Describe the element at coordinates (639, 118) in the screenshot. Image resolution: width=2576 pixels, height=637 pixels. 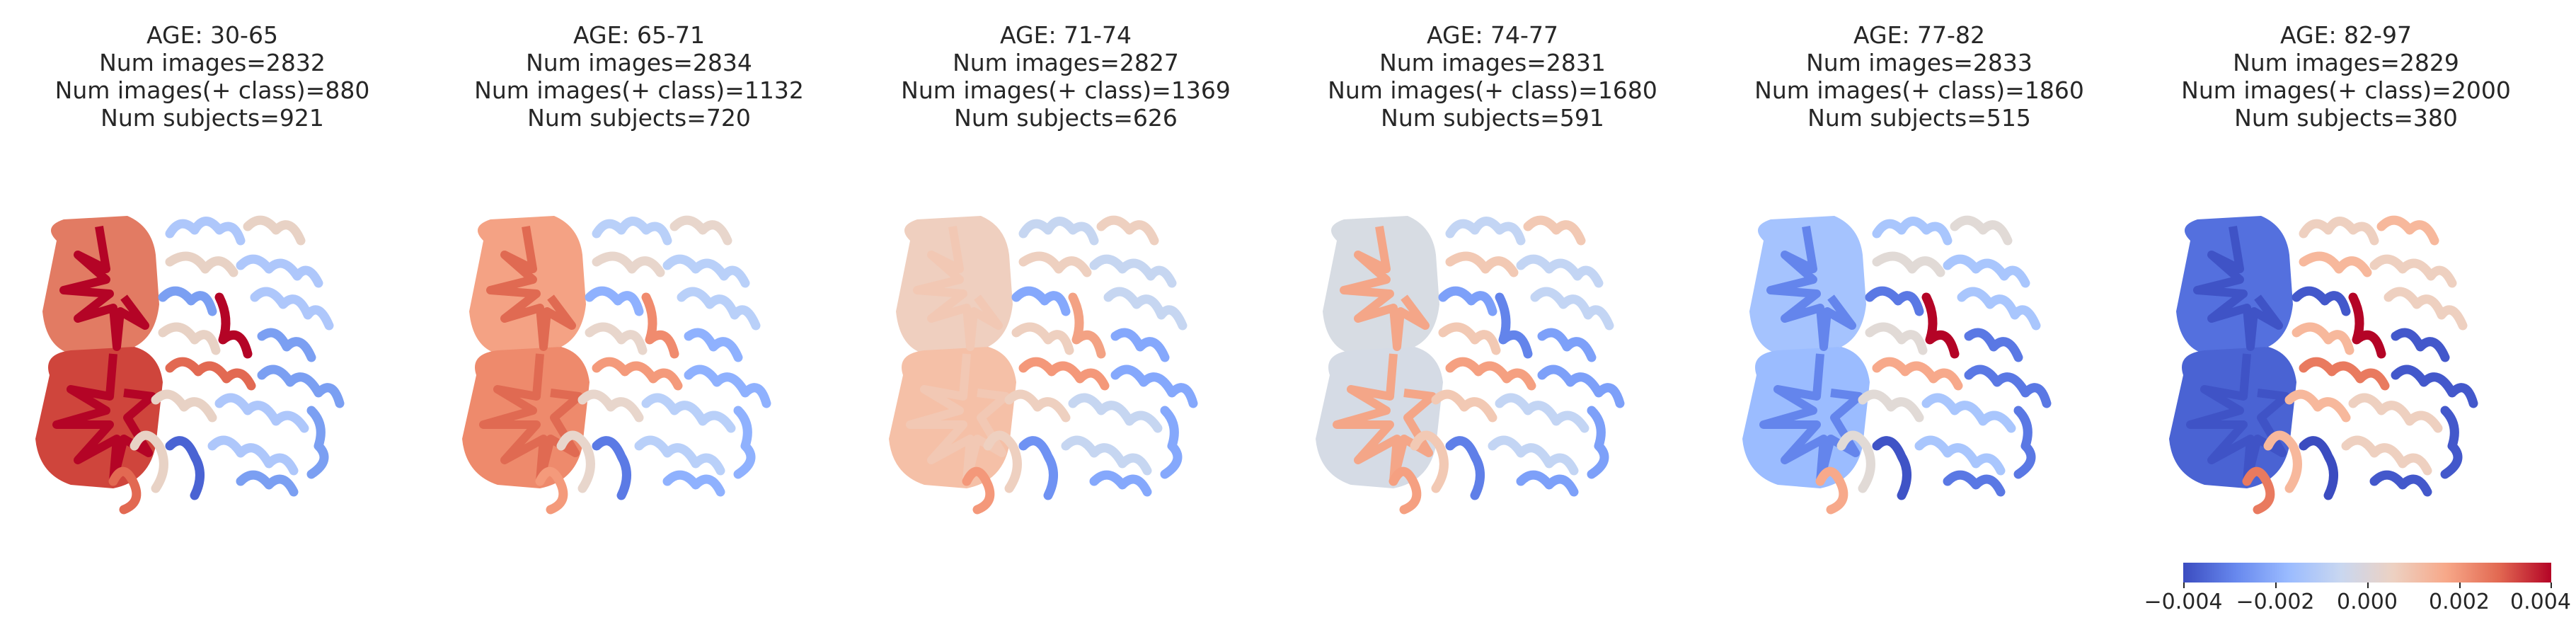
I see `num-subjects-label: Num subjects=720` at that location.